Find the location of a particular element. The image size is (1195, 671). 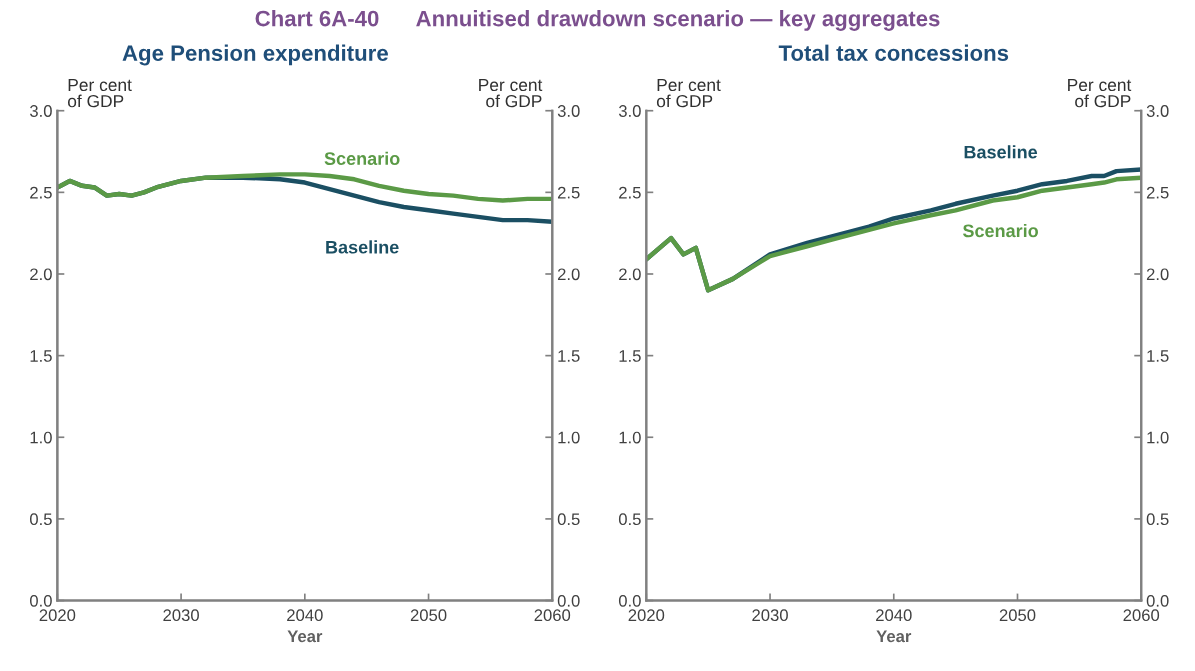

line-series is located at coordinates (305, 187).